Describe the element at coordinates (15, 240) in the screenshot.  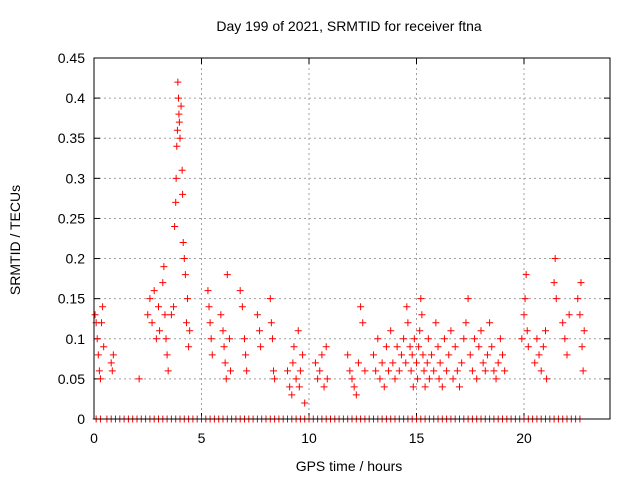
I see `y-axis-label: SRMTID / TECUs` at that location.